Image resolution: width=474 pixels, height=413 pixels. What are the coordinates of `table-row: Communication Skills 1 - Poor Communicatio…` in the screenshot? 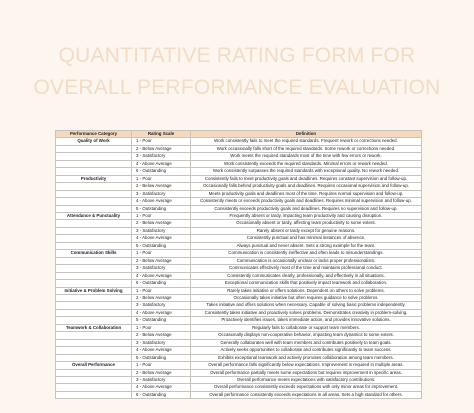 It's located at (238, 253).